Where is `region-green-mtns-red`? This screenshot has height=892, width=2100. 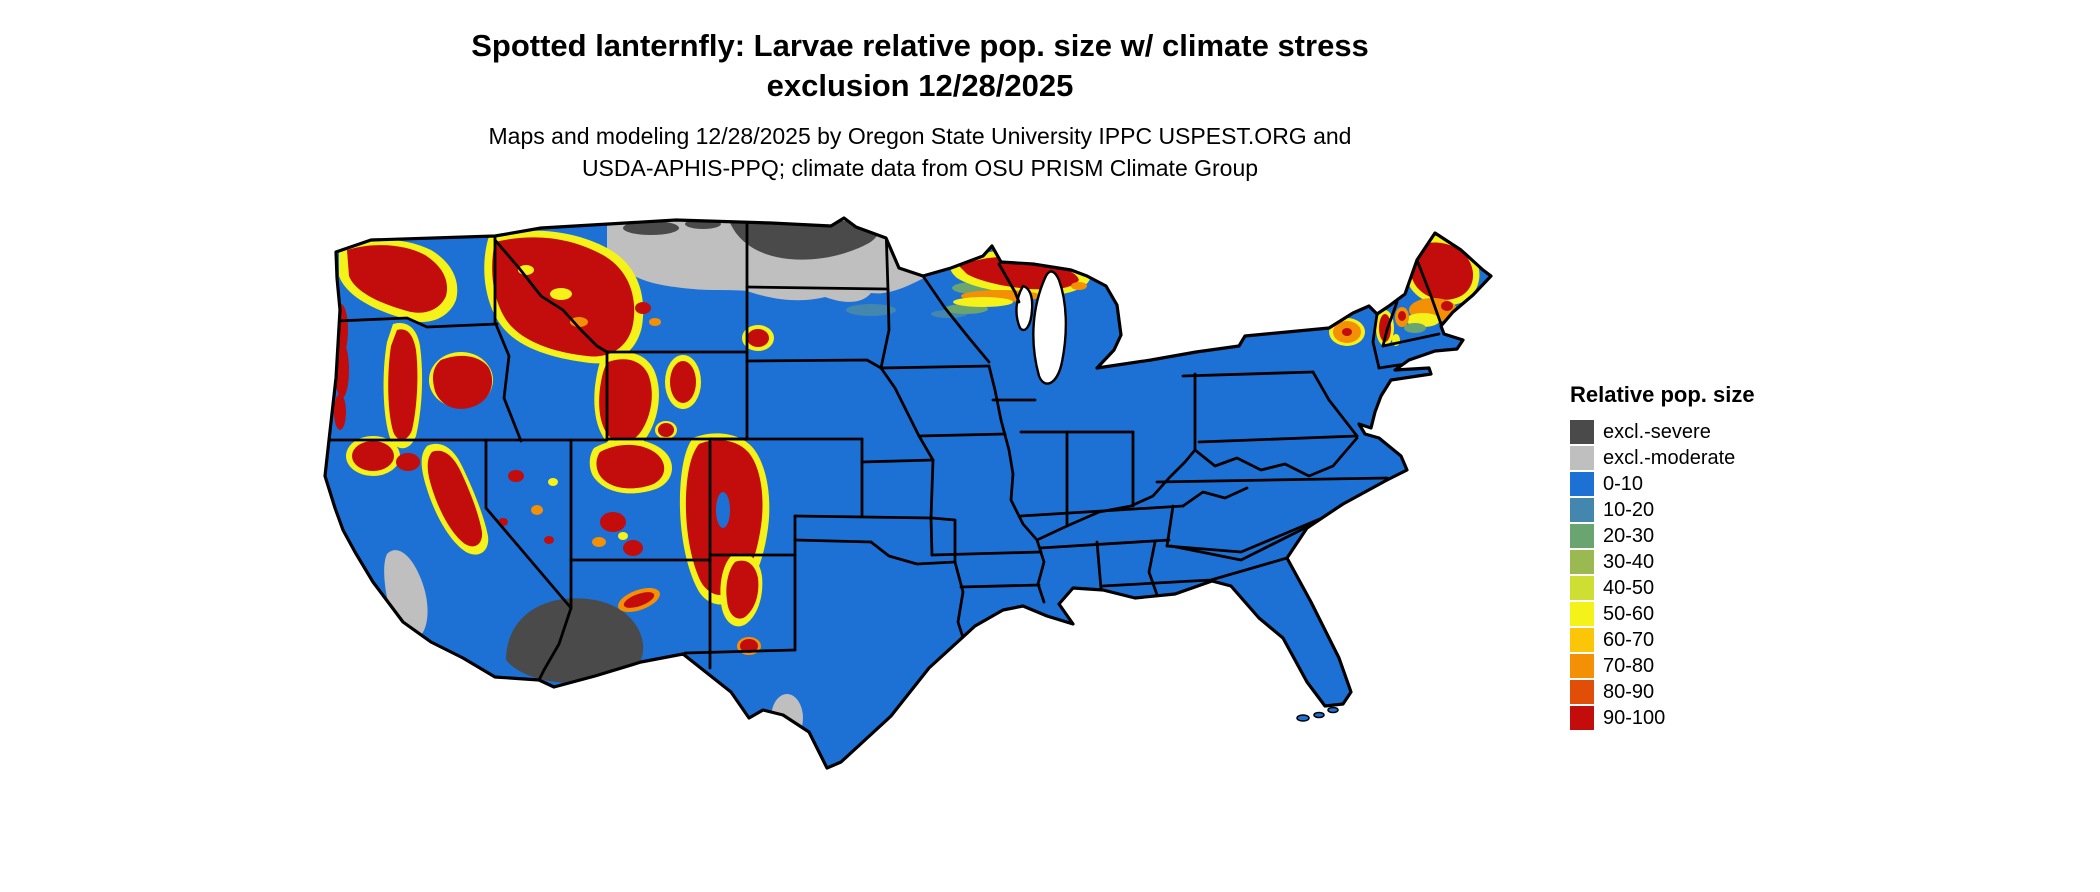
region-green-mtns-red is located at coordinates (1385, 328).